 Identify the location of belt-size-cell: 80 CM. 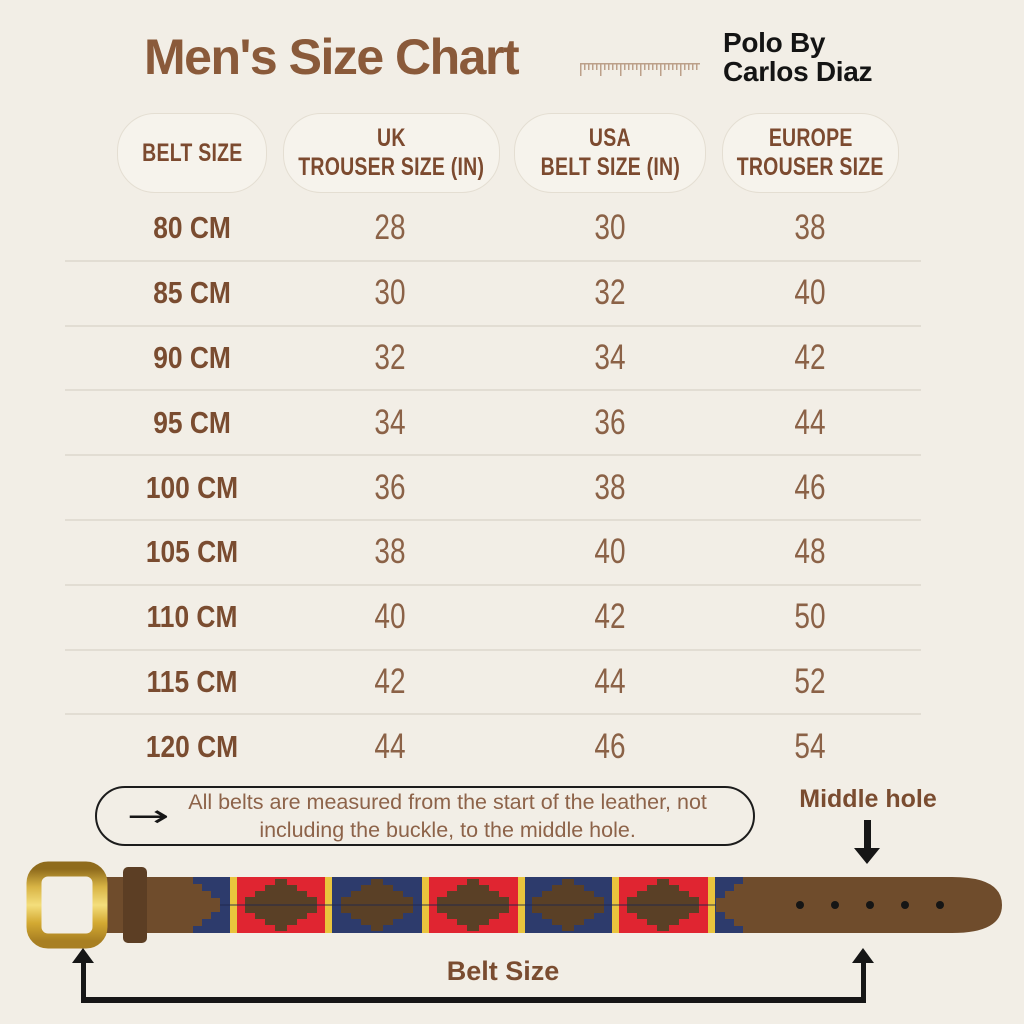
(192, 228).